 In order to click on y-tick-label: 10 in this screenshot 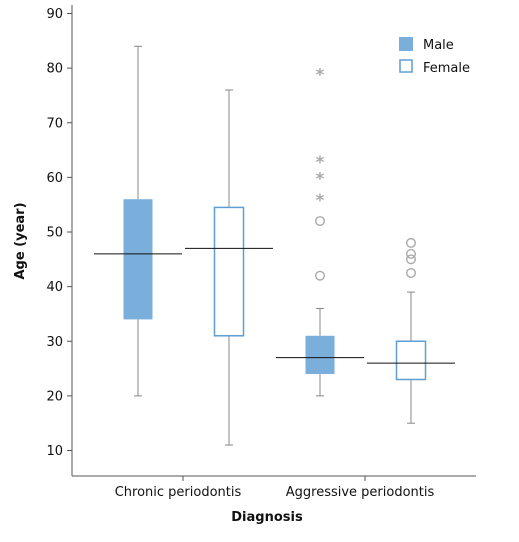, I will do `click(54, 451)`.